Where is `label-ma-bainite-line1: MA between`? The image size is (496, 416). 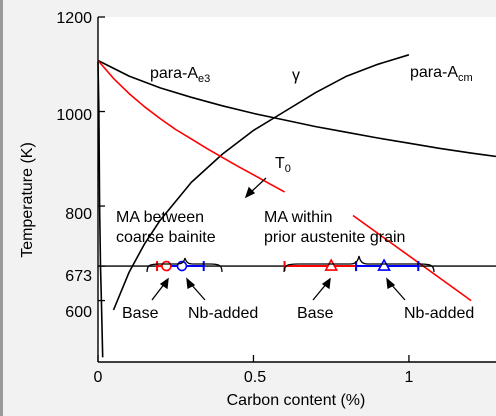 label-ma-bainite-line1: MA between is located at coordinates (160, 217).